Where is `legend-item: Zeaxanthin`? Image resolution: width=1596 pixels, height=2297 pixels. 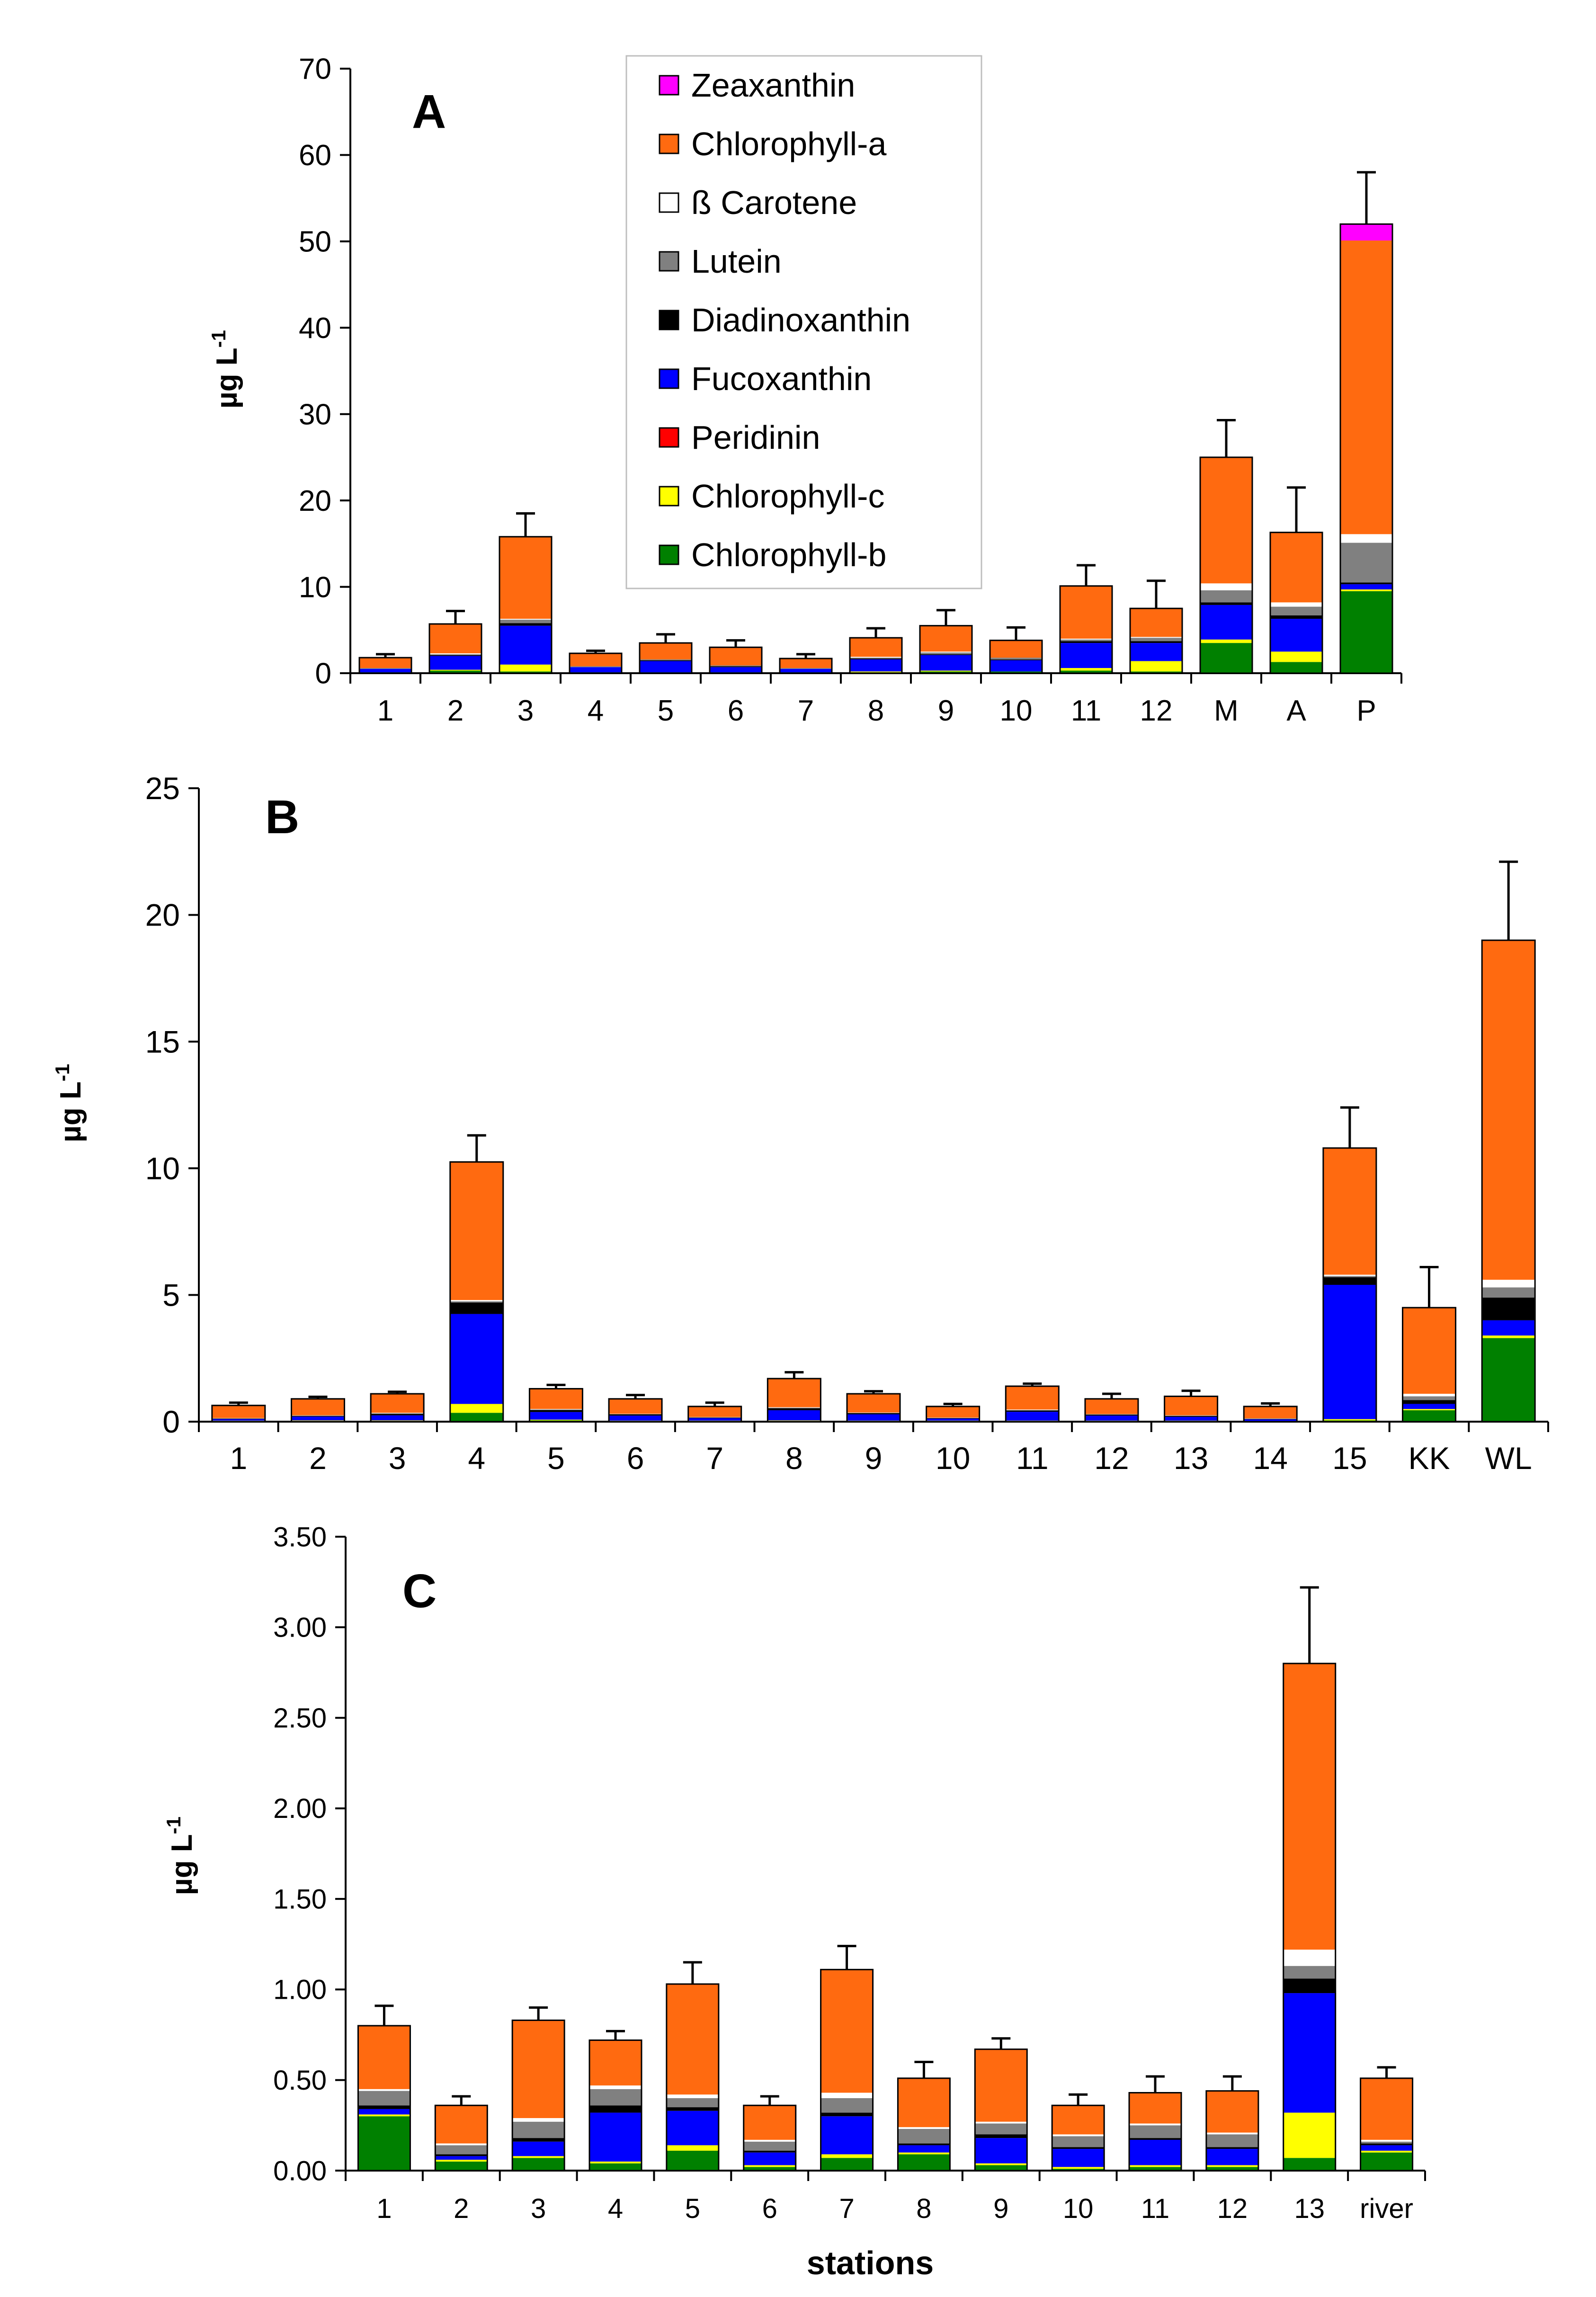 legend-item: Zeaxanthin is located at coordinates (757, 85).